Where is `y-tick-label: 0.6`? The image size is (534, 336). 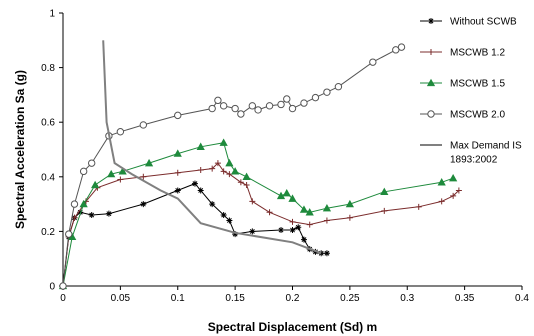
y-tick-label: 0.6 is located at coordinates (48, 123).